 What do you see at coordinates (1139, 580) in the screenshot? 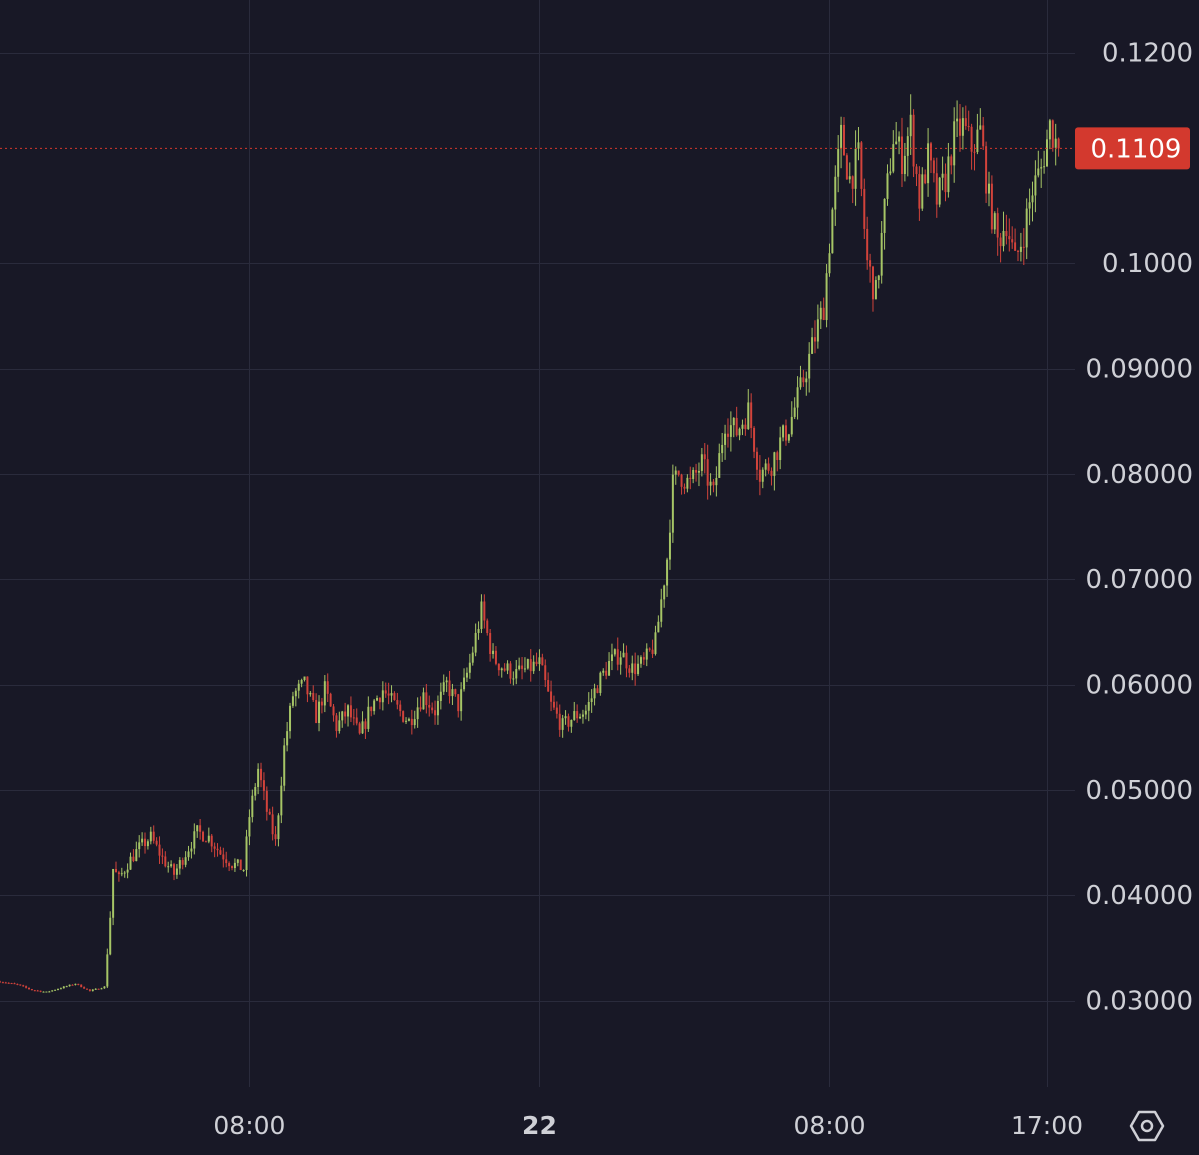
I see `y-tick-label: 0.07000` at bounding box center [1139, 580].